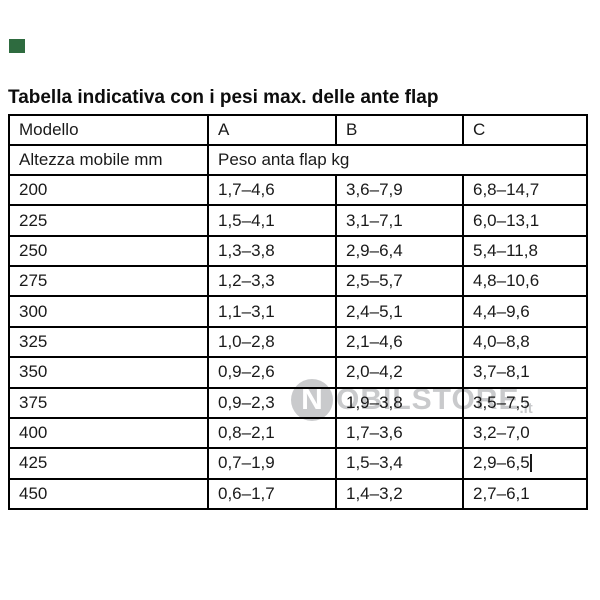  Describe the element at coordinates (525, 130) in the screenshot. I see `col-header-c: C` at that location.